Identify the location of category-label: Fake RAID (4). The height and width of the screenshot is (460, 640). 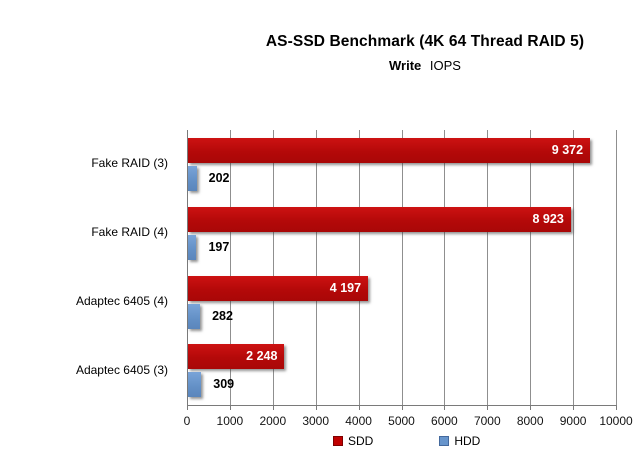
(129, 232).